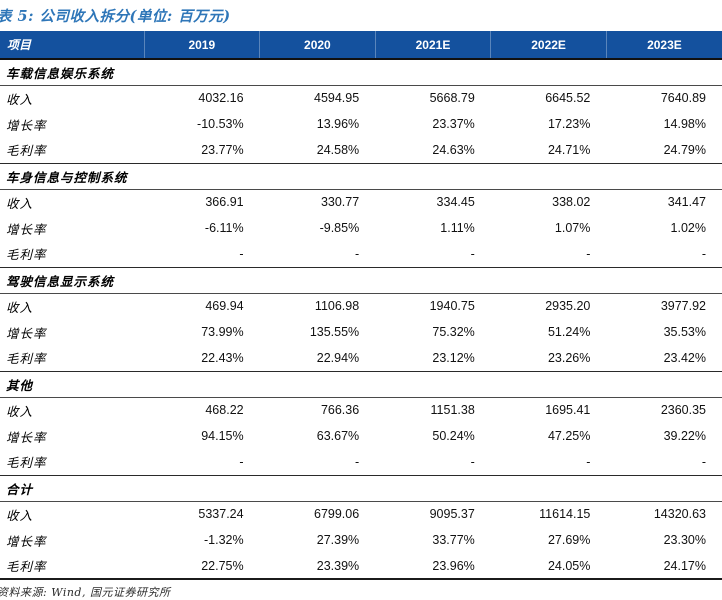  Describe the element at coordinates (85, 592) in the screenshot. I see `source-note: 资料来源: Wind, 国元证券研究所` at that location.